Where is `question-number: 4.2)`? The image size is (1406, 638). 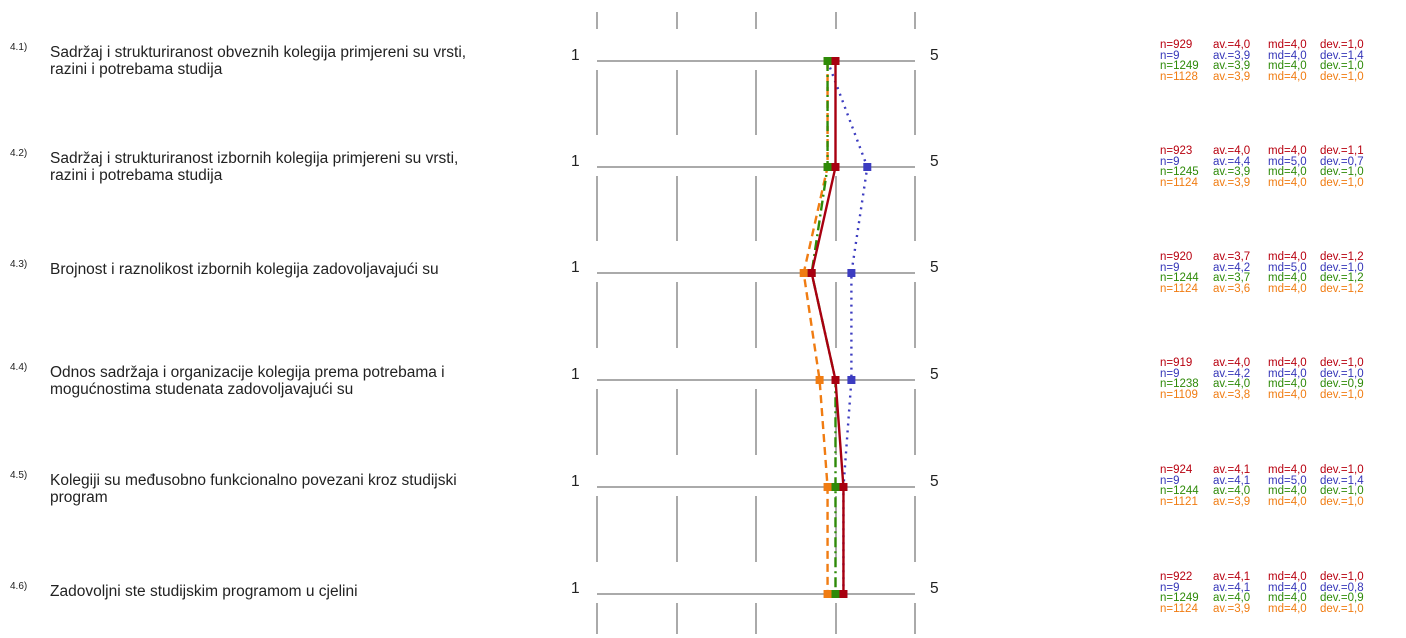 question-number: 4.2) is located at coordinates (19, 153).